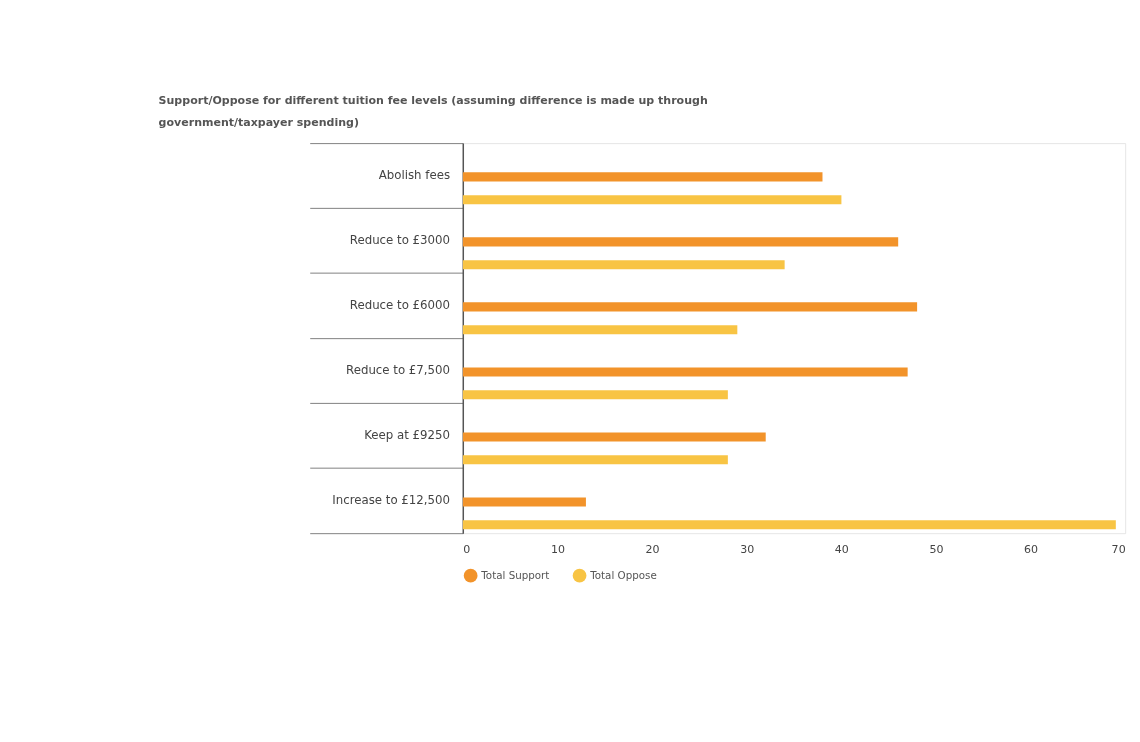 This screenshot has width=1140, height=742. Describe the element at coordinates (747, 549) in the screenshot. I see `x-tick-label: 30` at that location.